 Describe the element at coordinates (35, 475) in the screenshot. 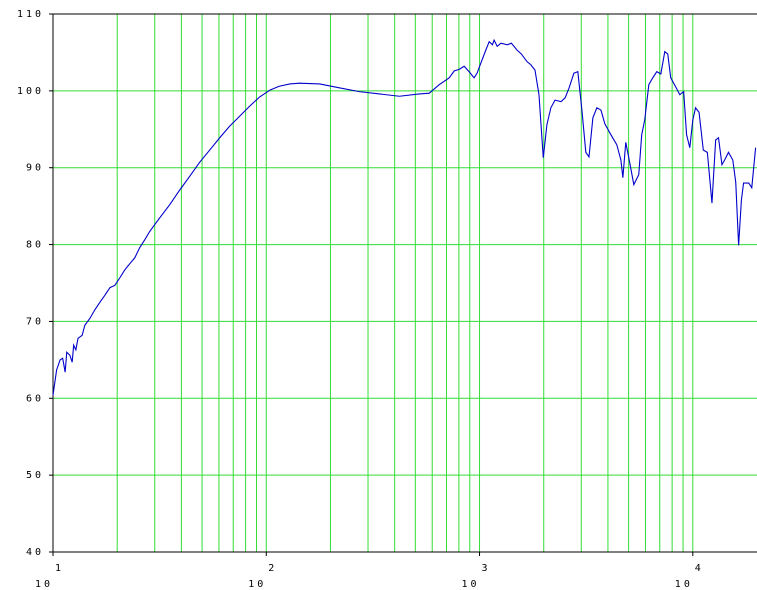

I see `y-tick-label: 50` at that location.